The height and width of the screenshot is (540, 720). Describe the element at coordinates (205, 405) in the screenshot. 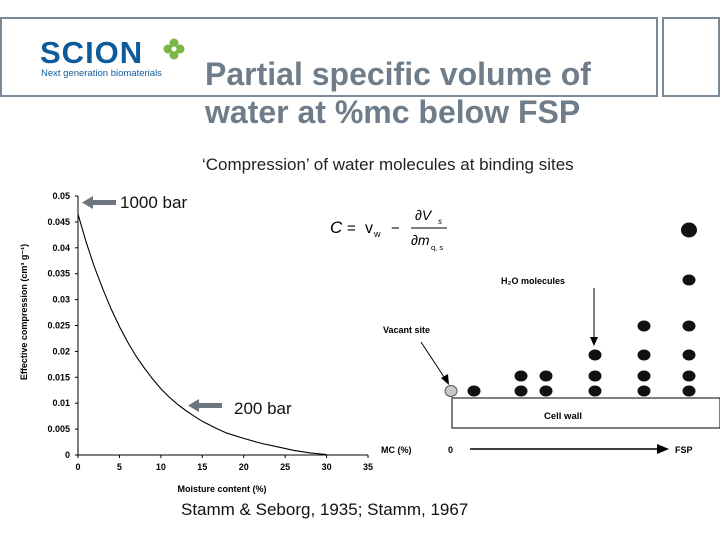

I see `arrow-200-bar` at that location.